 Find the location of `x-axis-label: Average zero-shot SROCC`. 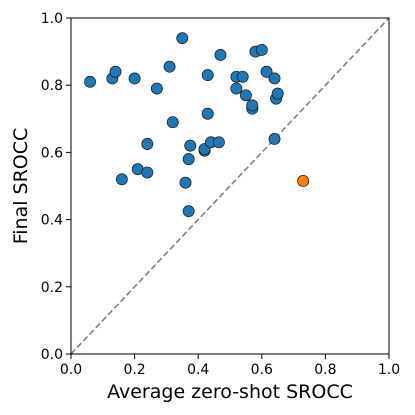

x-axis-label: Average zero-shot SROCC is located at coordinates (230, 392).